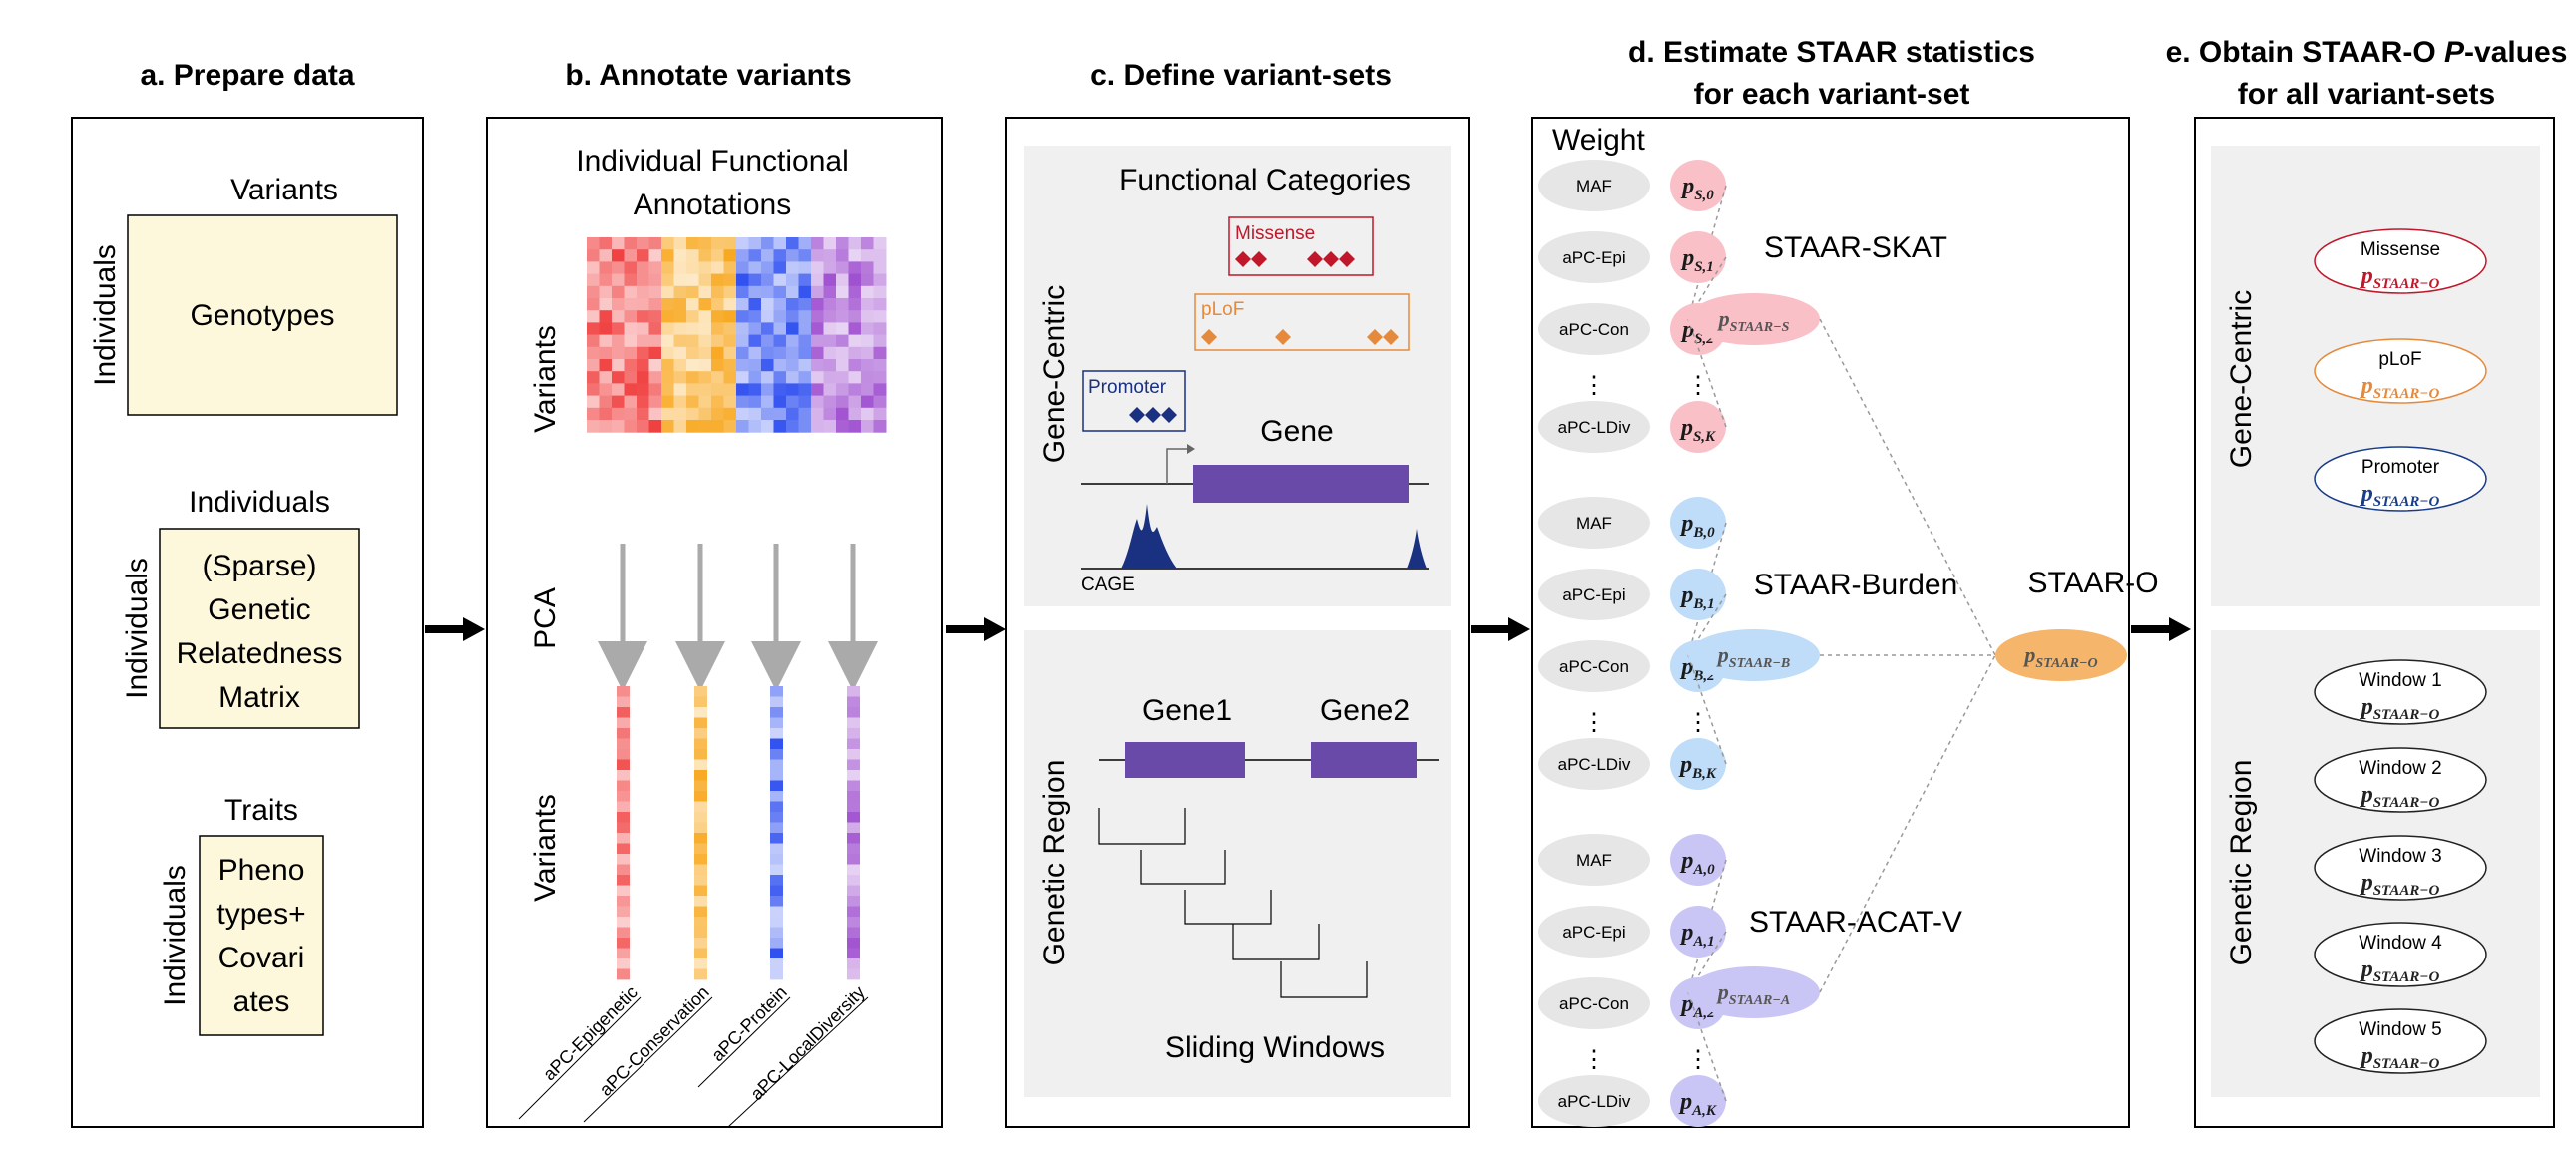  Describe the element at coordinates (2400, 371) in the screenshot. I see `result-oval` at that location.